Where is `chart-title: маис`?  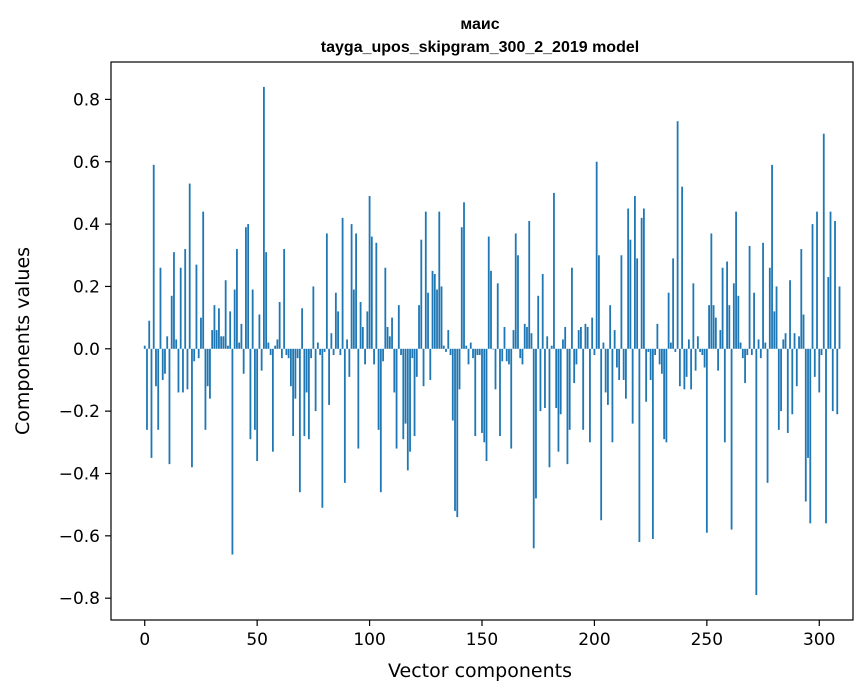
chart-title: маис is located at coordinates (479, 24).